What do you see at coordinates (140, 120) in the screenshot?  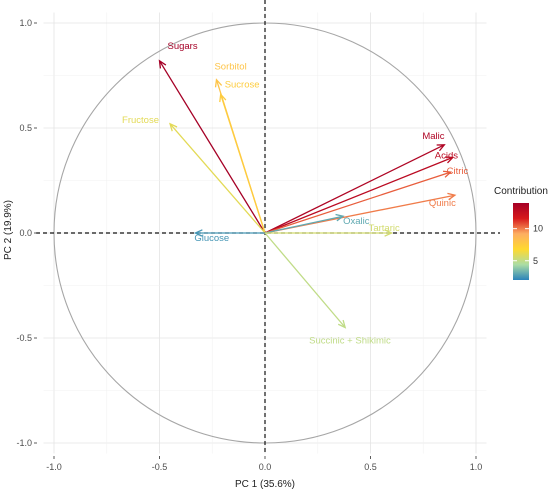 I see `vector-label: Fructose` at bounding box center [140, 120].